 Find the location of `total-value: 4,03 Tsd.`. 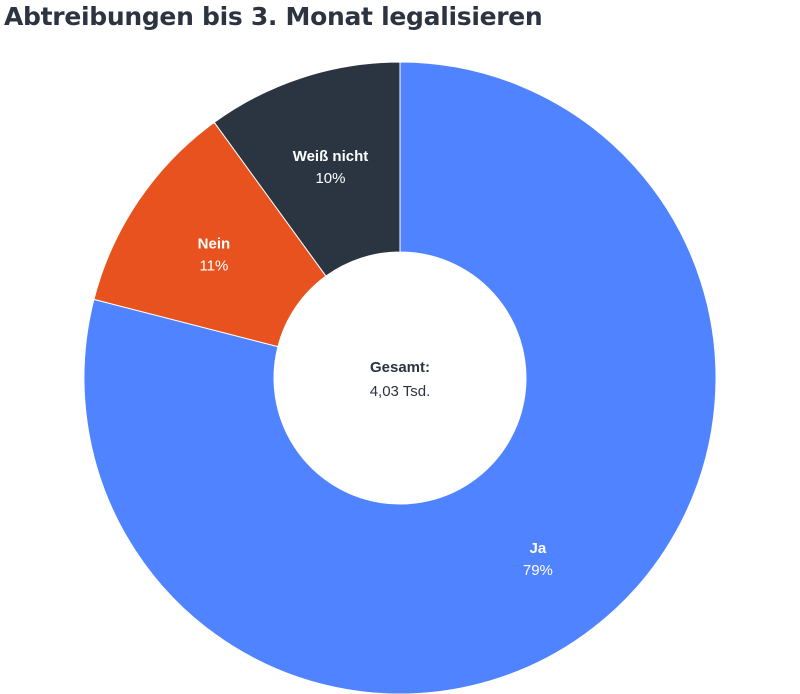

total-value: 4,03 Tsd. is located at coordinates (400, 391).